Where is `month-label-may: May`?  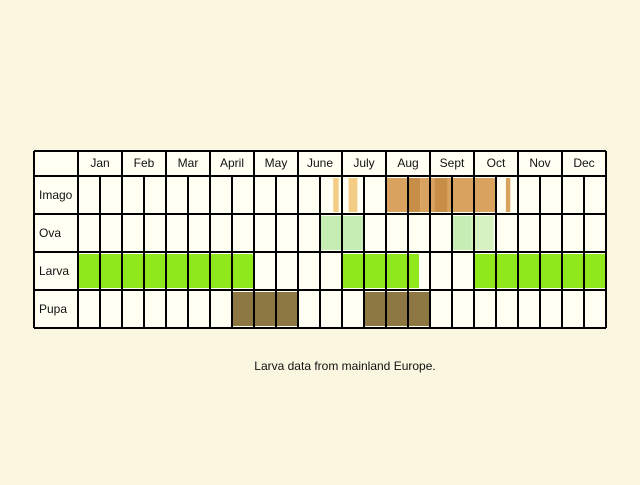 month-label-may: May is located at coordinates (276, 163).